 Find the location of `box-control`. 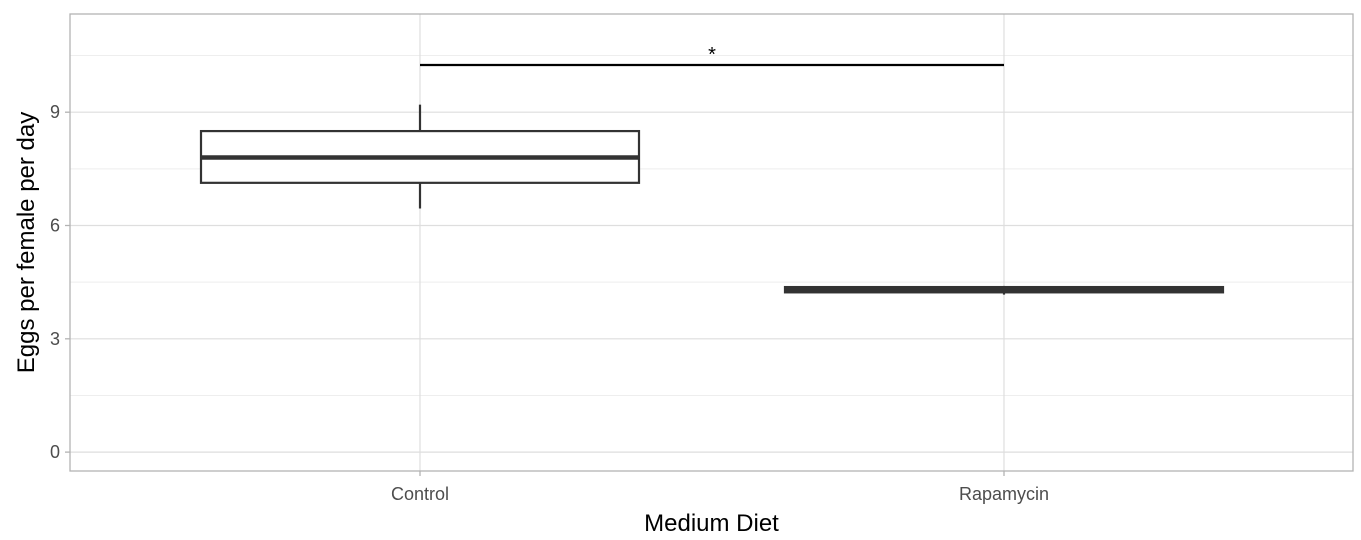

box-control is located at coordinates (420, 156).